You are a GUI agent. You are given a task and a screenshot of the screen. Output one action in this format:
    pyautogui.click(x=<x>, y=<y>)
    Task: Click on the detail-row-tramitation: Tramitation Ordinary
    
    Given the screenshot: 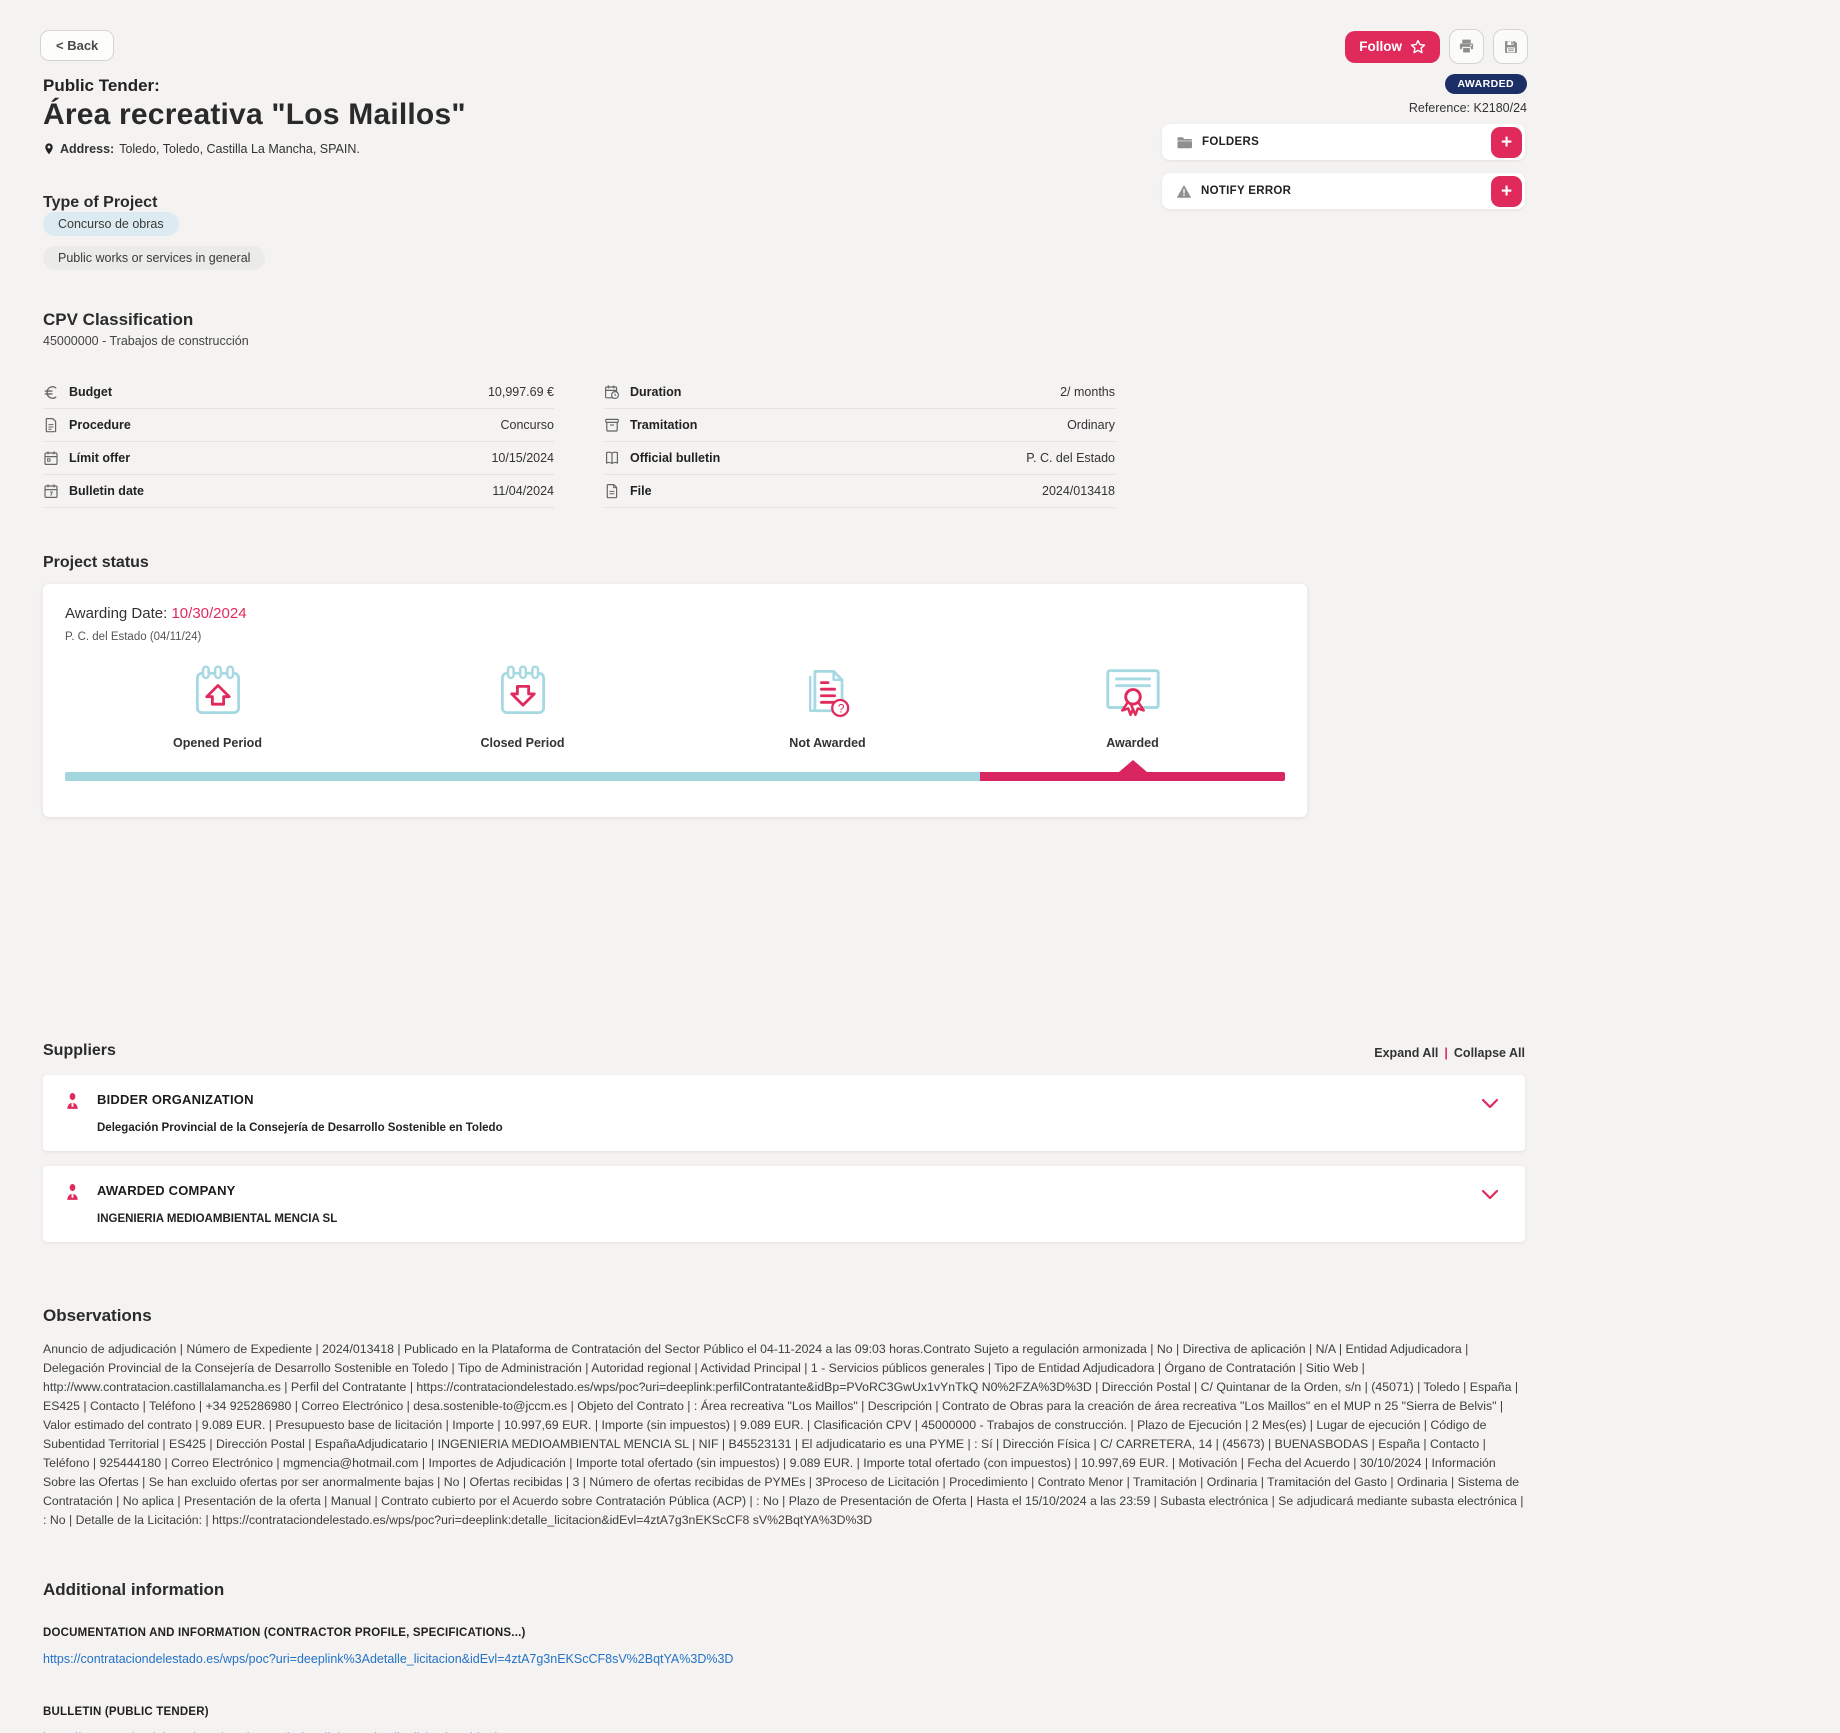 What is the action you would take?
    pyautogui.click(x=859, y=425)
    